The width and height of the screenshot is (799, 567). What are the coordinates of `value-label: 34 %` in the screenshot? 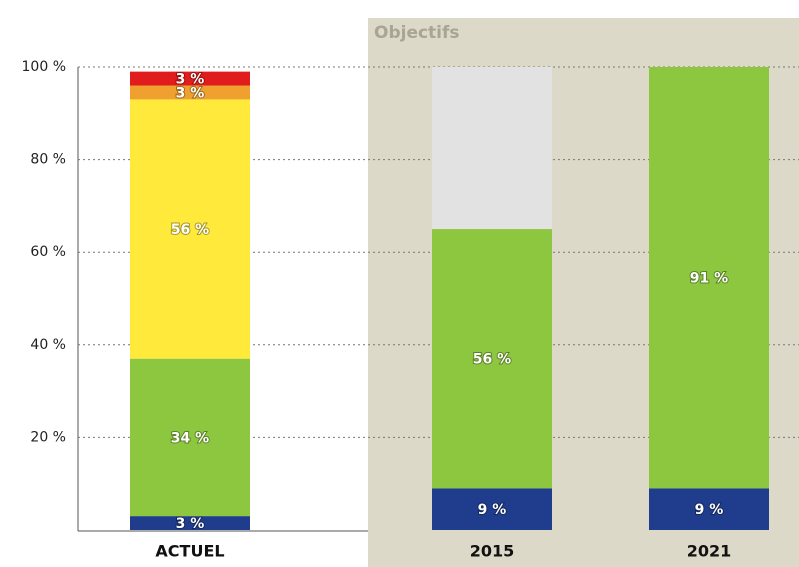 It's located at (190, 438).